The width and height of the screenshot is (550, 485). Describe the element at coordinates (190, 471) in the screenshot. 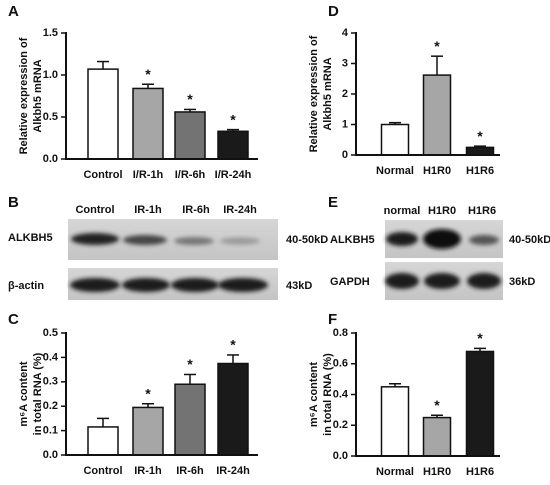

I see `x-tick-label: IR-6h` at that location.